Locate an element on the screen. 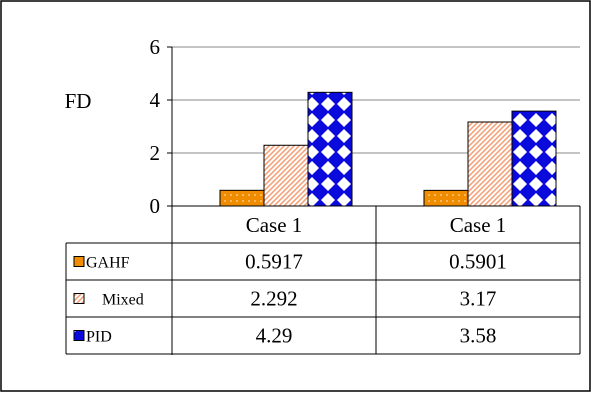  data-label: 3.58 is located at coordinates (478, 336).